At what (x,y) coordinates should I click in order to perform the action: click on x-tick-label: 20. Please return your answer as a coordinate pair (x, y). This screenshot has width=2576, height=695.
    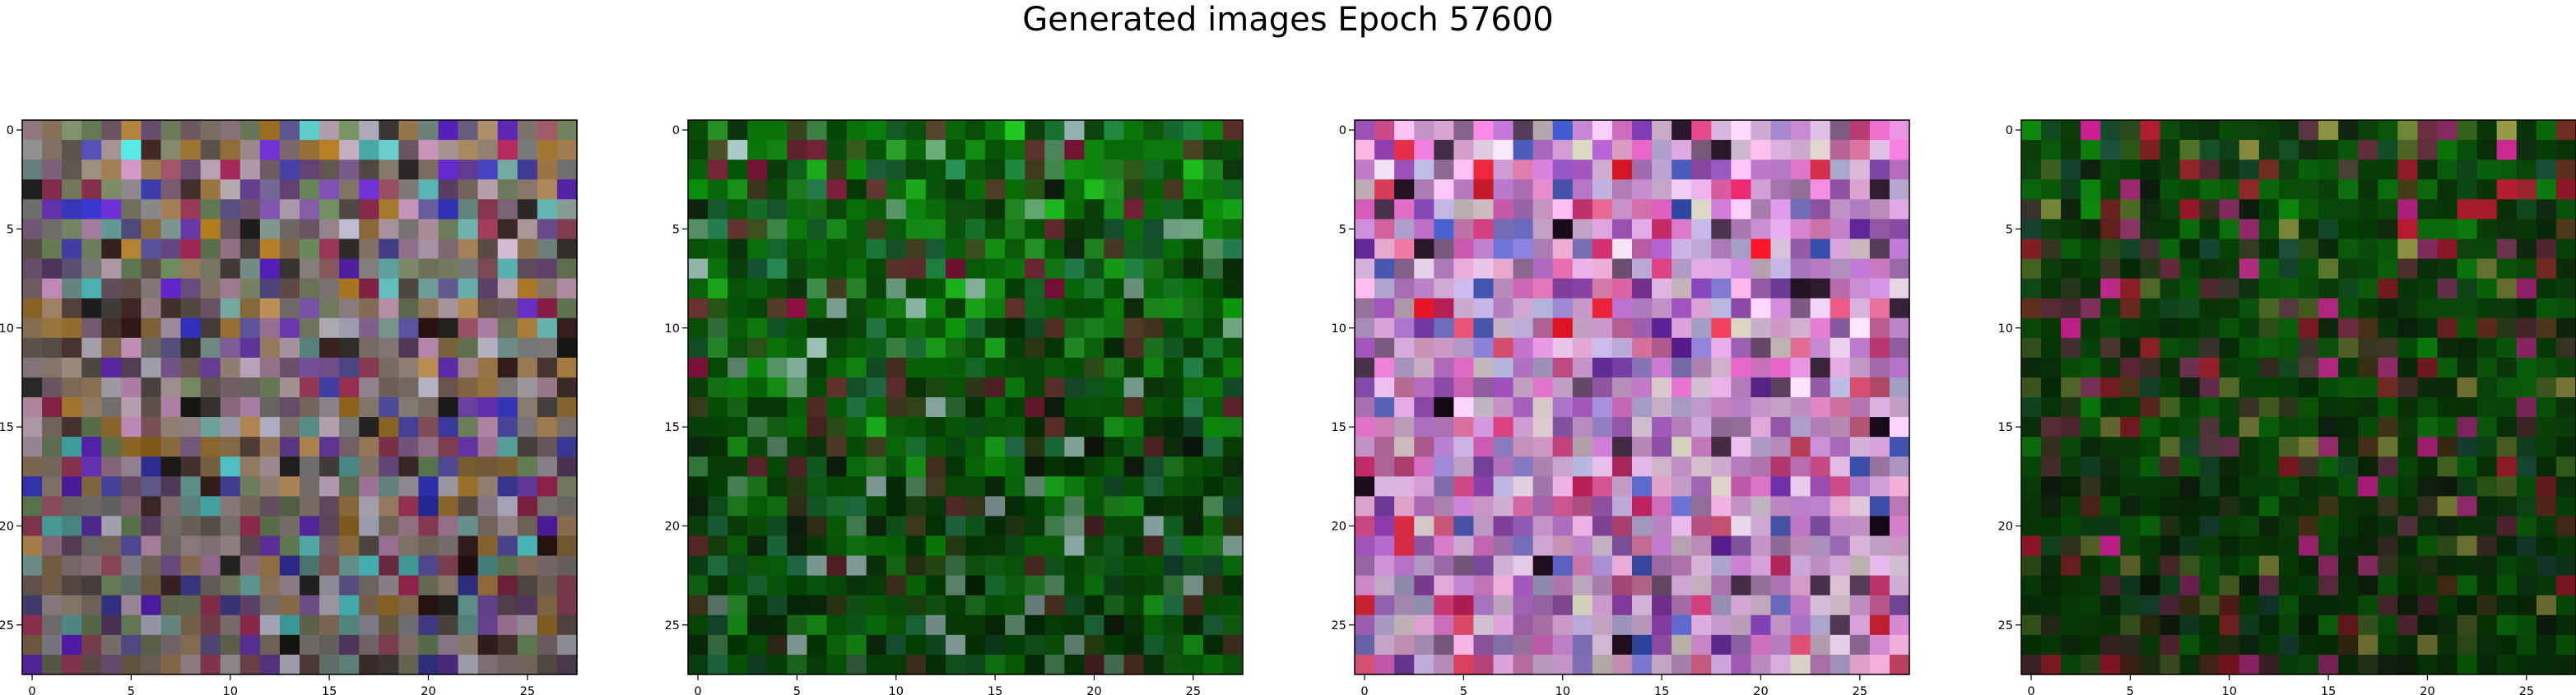
    Looking at the image, I should click on (2427, 690).